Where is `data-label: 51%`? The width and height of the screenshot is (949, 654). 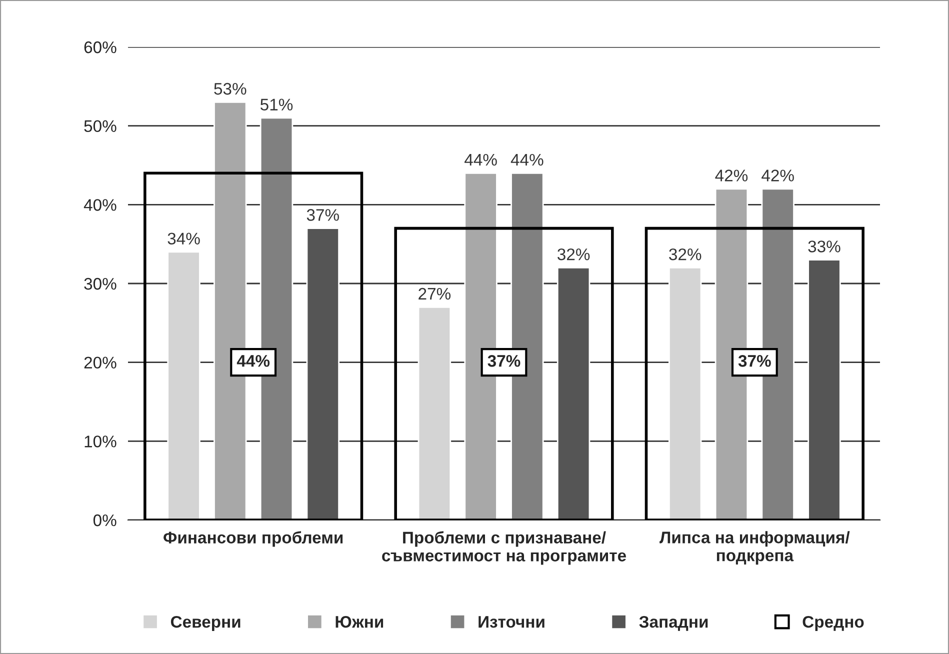 data-label: 51% is located at coordinates (276, 104).